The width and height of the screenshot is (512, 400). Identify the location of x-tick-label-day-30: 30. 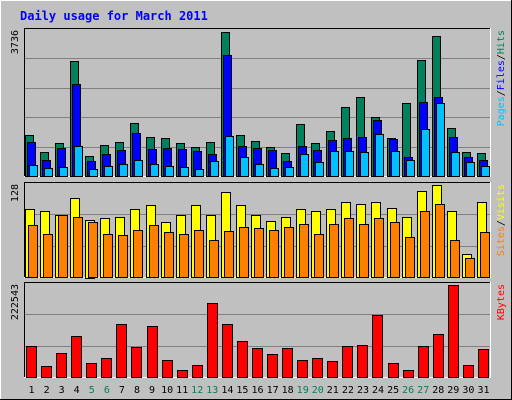
(468, 390).